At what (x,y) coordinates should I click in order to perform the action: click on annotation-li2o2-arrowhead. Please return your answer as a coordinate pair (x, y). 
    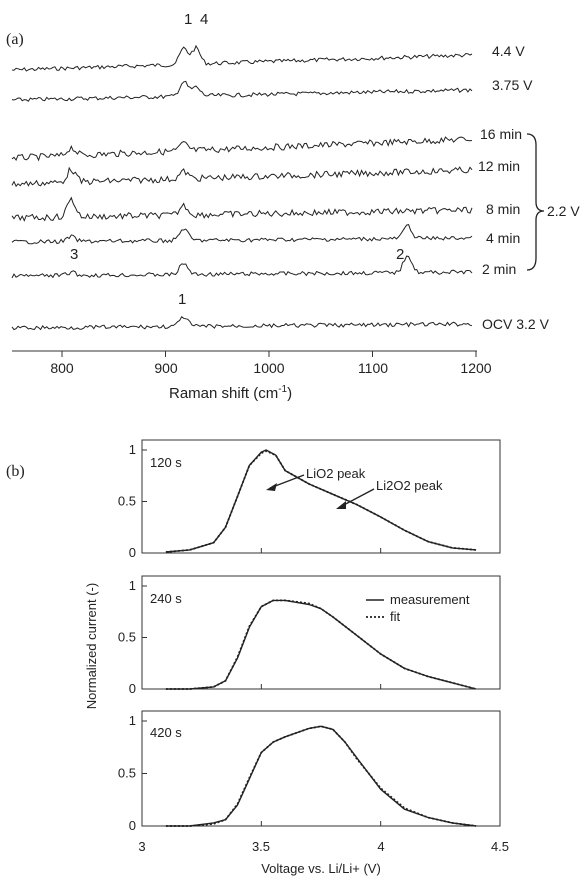
    Looking at the image, I should click on (341, 505).